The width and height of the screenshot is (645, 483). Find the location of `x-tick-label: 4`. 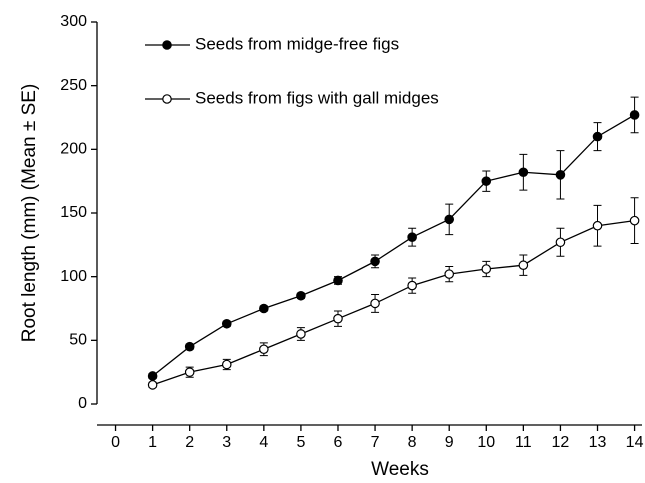

x-tick-label: 4 is located at coordinates (263, 442).